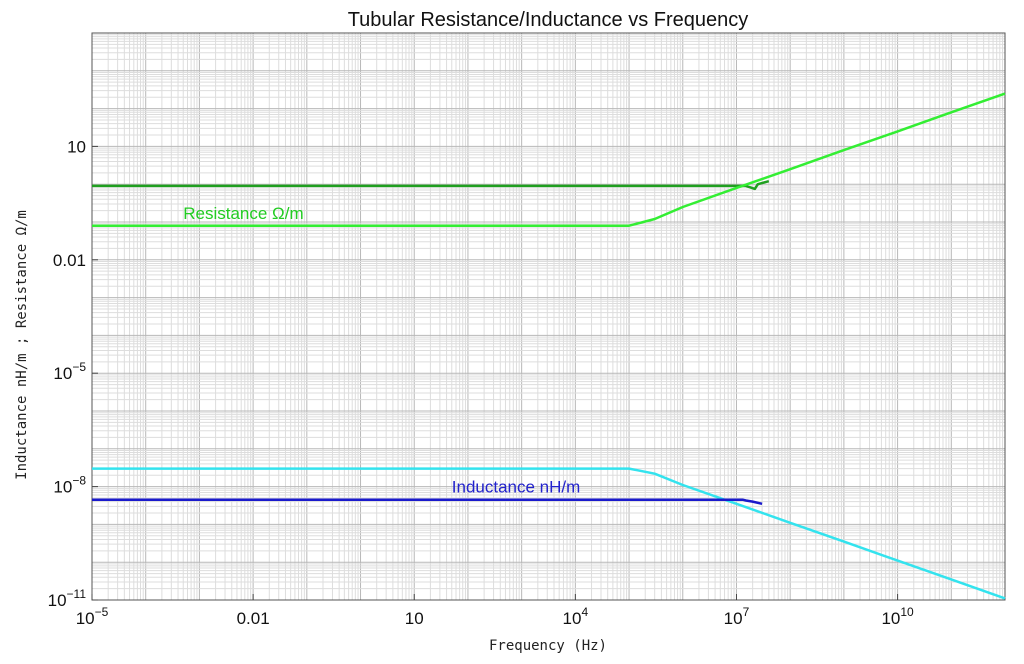 This screenshot has height=664, width=1024. What do you see at coordinates (69, 485) in the screenshot?
I see `y-tick-label: 10⁻⁸` at bounding box center [69, 485].